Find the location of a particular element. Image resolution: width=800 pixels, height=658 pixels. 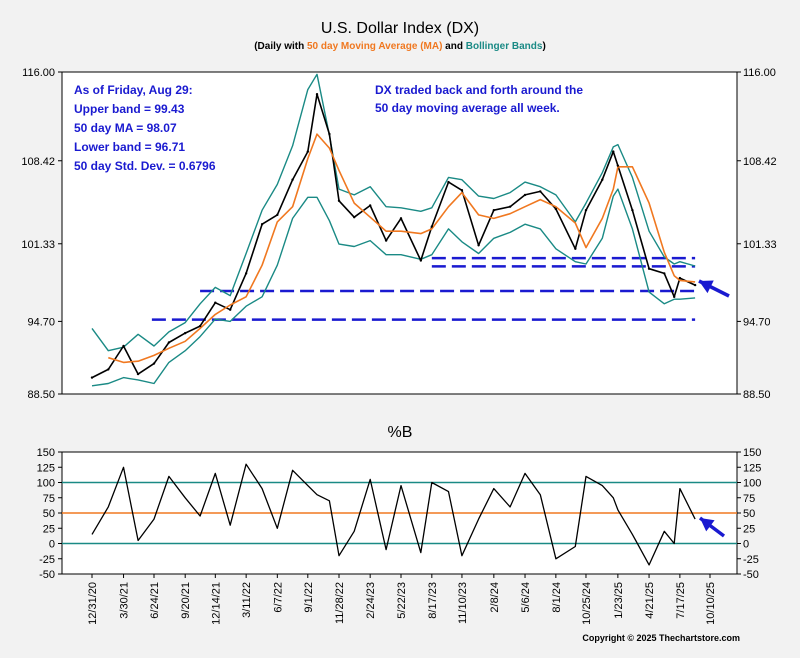

pb-y-tick-label-left: 100 is located at coordinates (46, 484).